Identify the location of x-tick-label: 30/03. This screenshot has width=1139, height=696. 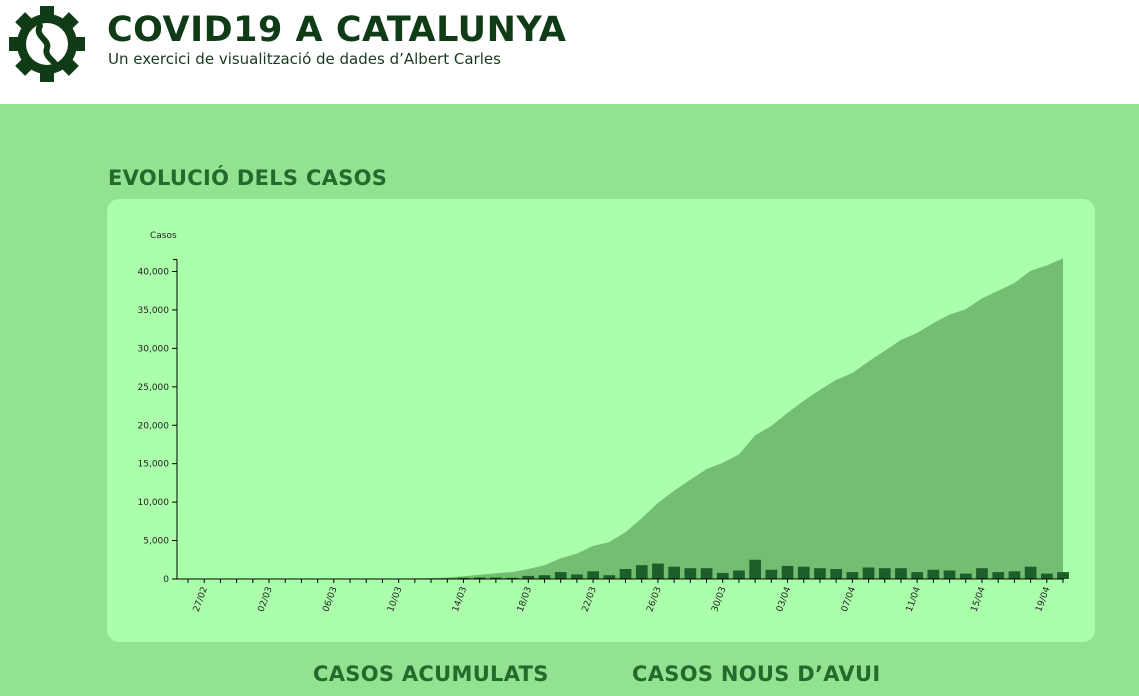
(719, 600).